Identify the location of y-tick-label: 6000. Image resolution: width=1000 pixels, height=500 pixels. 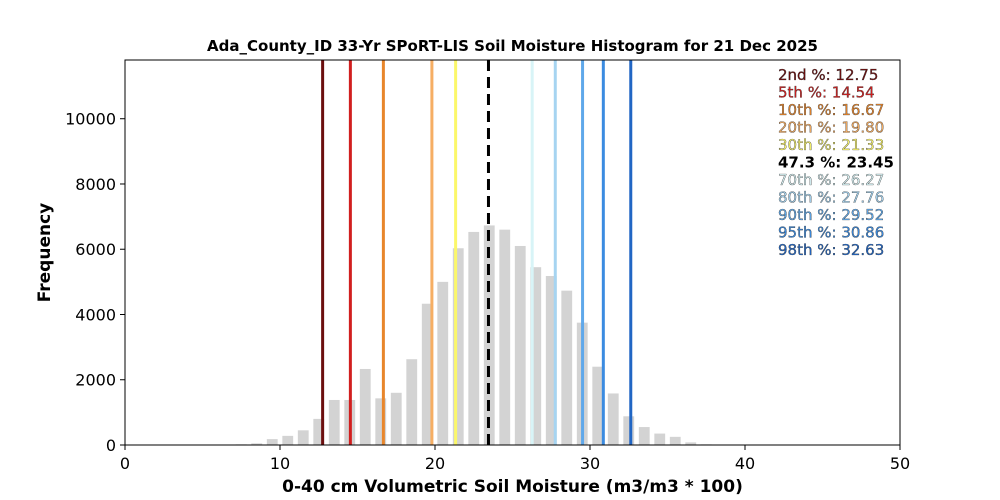
(95, 249).